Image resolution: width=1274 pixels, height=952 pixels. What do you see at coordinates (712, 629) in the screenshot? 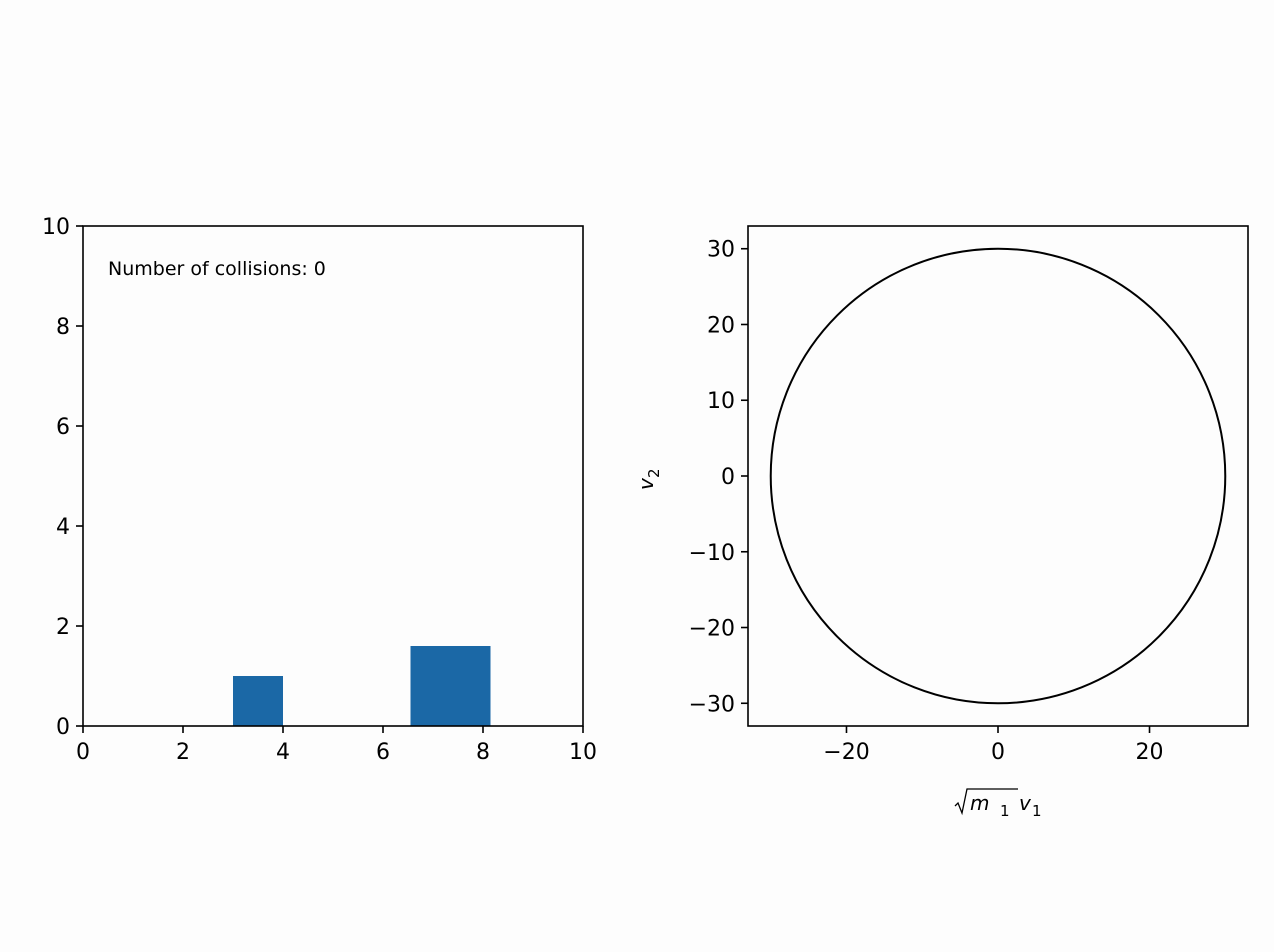
I see `y-tick-label: −20` at bounding box center [712, 629].